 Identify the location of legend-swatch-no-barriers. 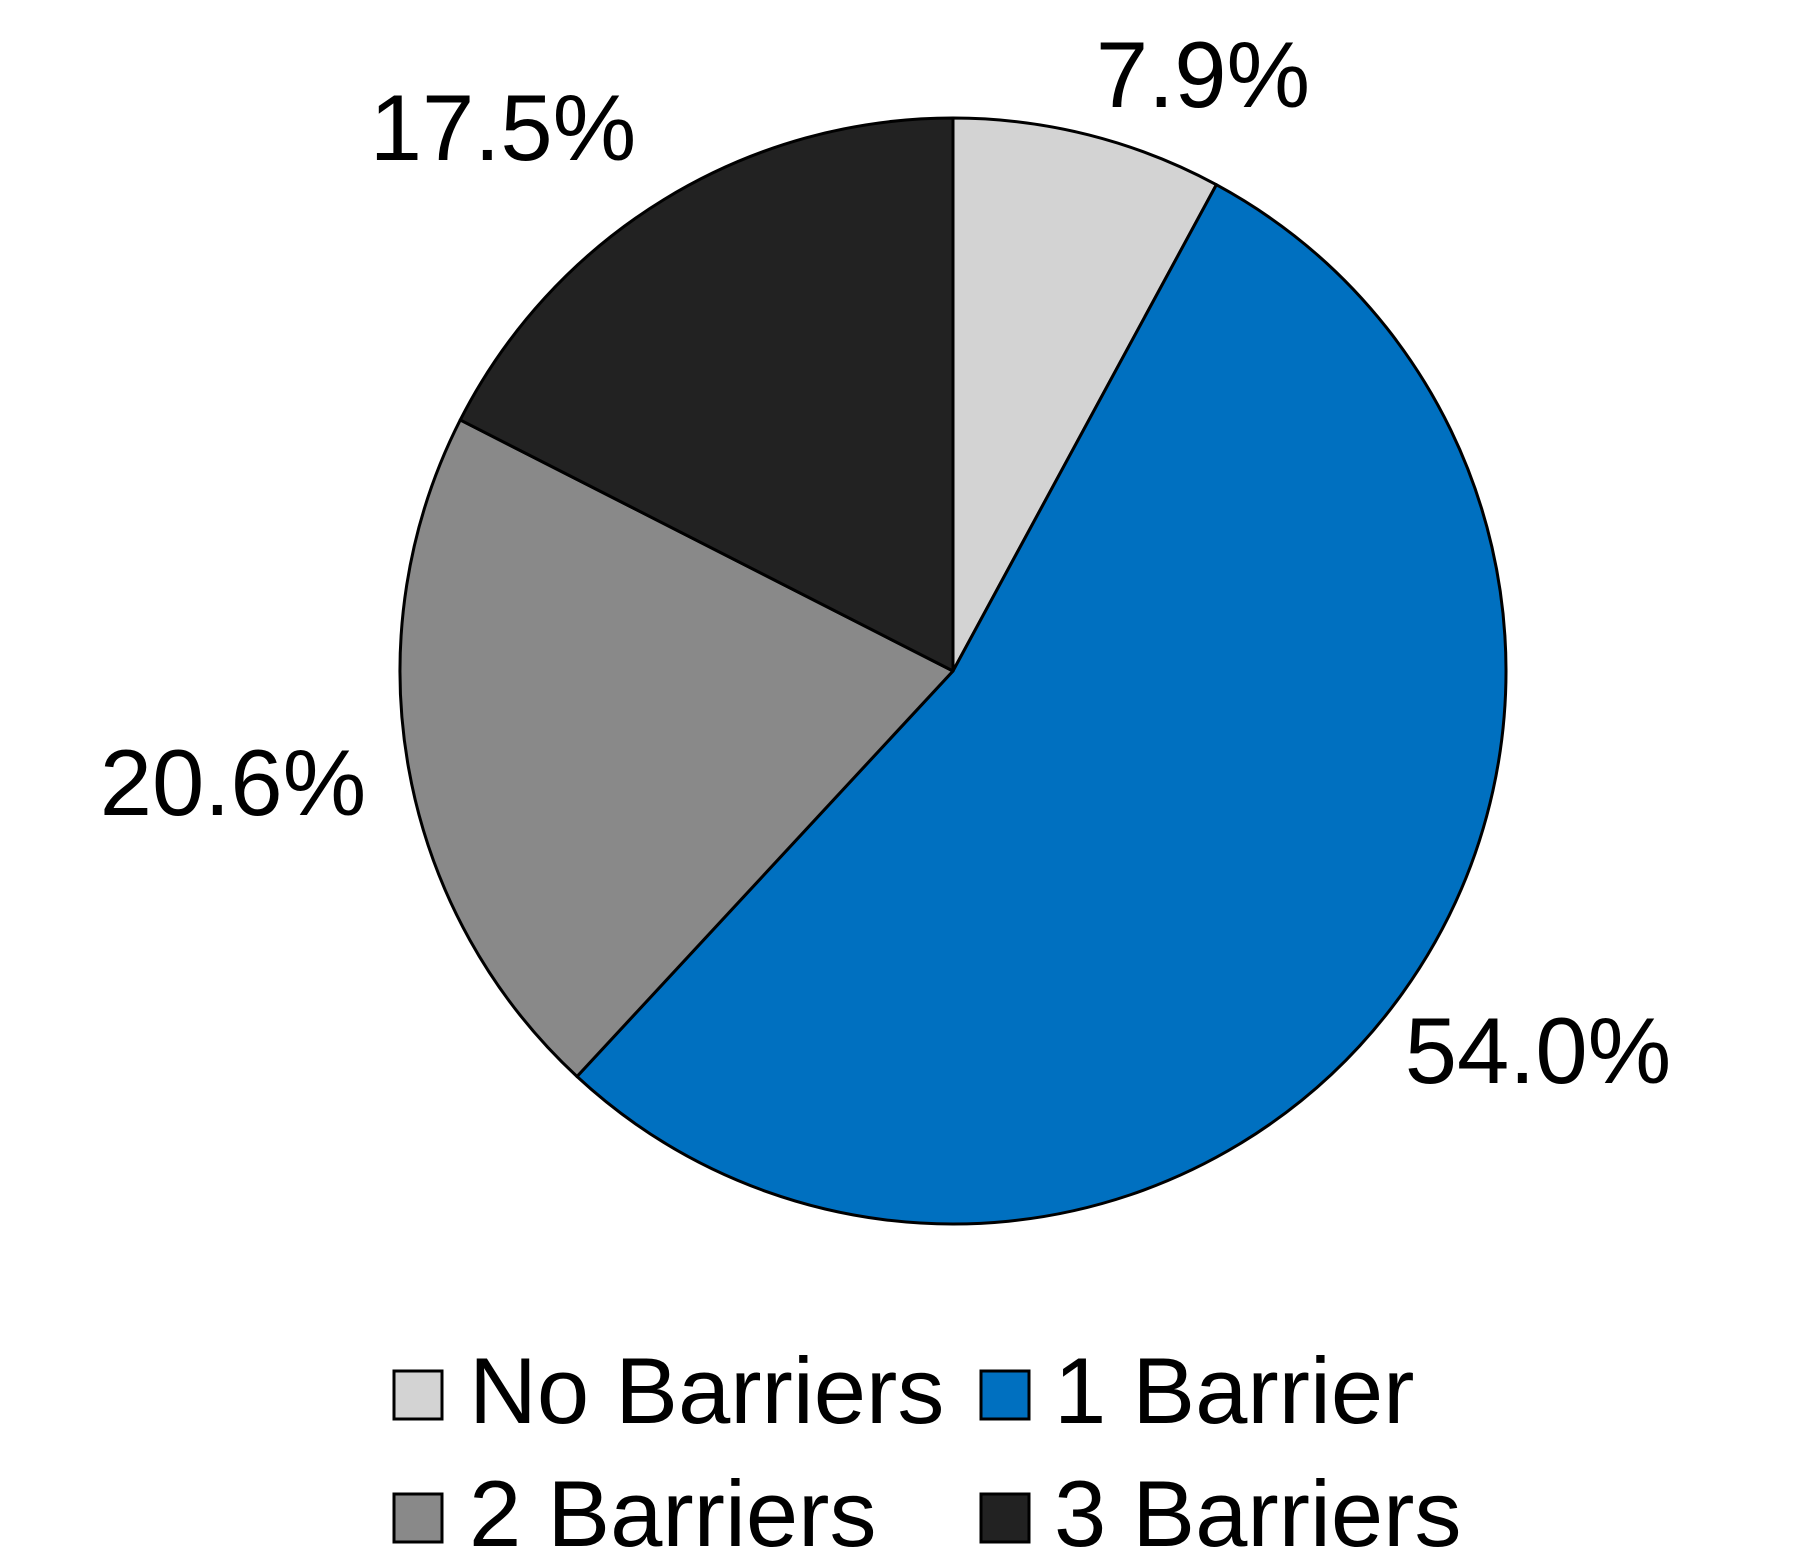
(418, 1395).